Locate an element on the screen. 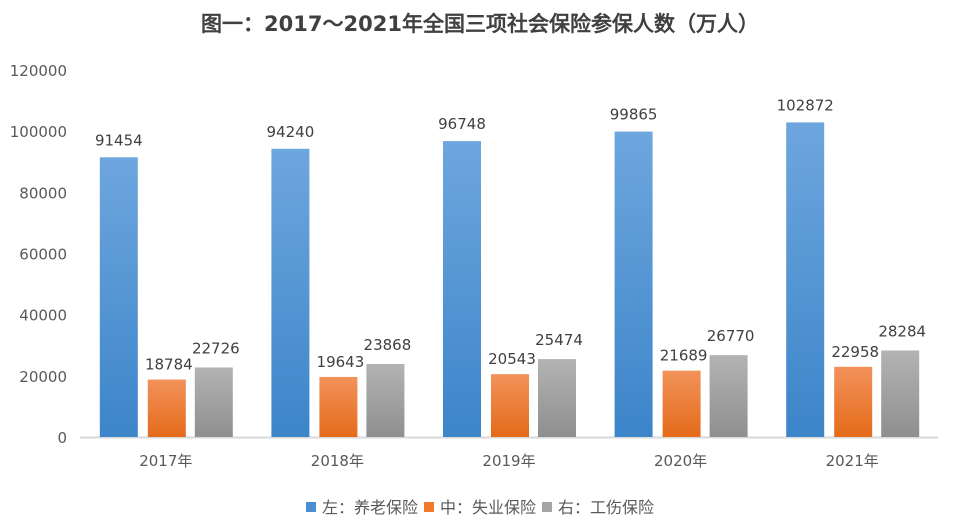 The height and width of the screenshot is (526, 960). data-label: 20543 is located at coordinates (512, 359).